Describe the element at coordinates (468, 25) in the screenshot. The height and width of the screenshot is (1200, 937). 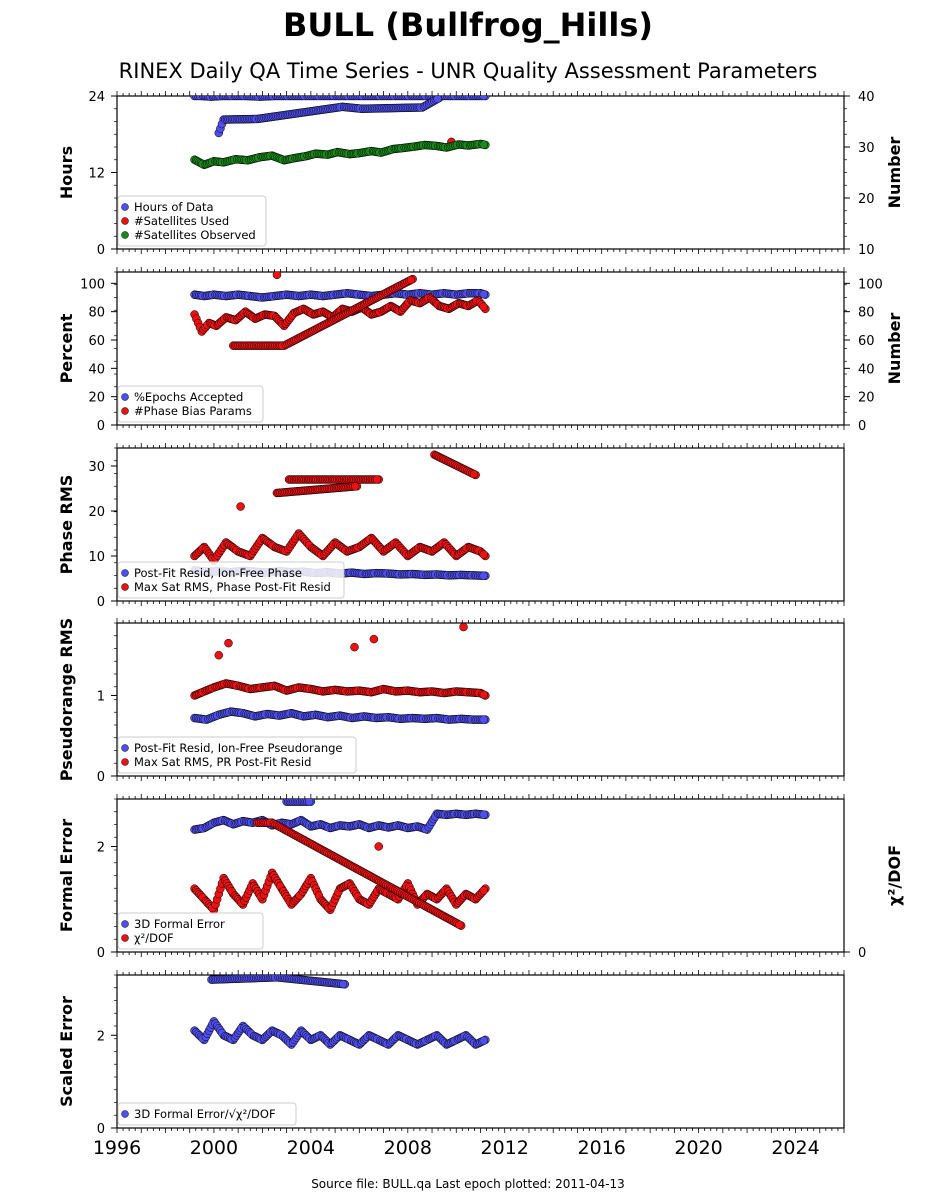
I see `chart-title: BULL (Bullfrog_Hills)` at that location.